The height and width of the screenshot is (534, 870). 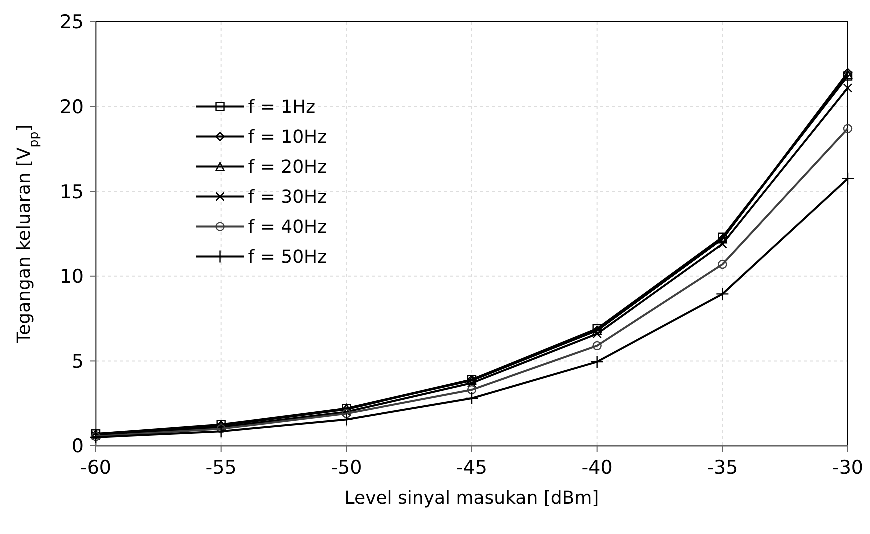 I want to click on y-tick-label: 5, so click(x=78, y=361).